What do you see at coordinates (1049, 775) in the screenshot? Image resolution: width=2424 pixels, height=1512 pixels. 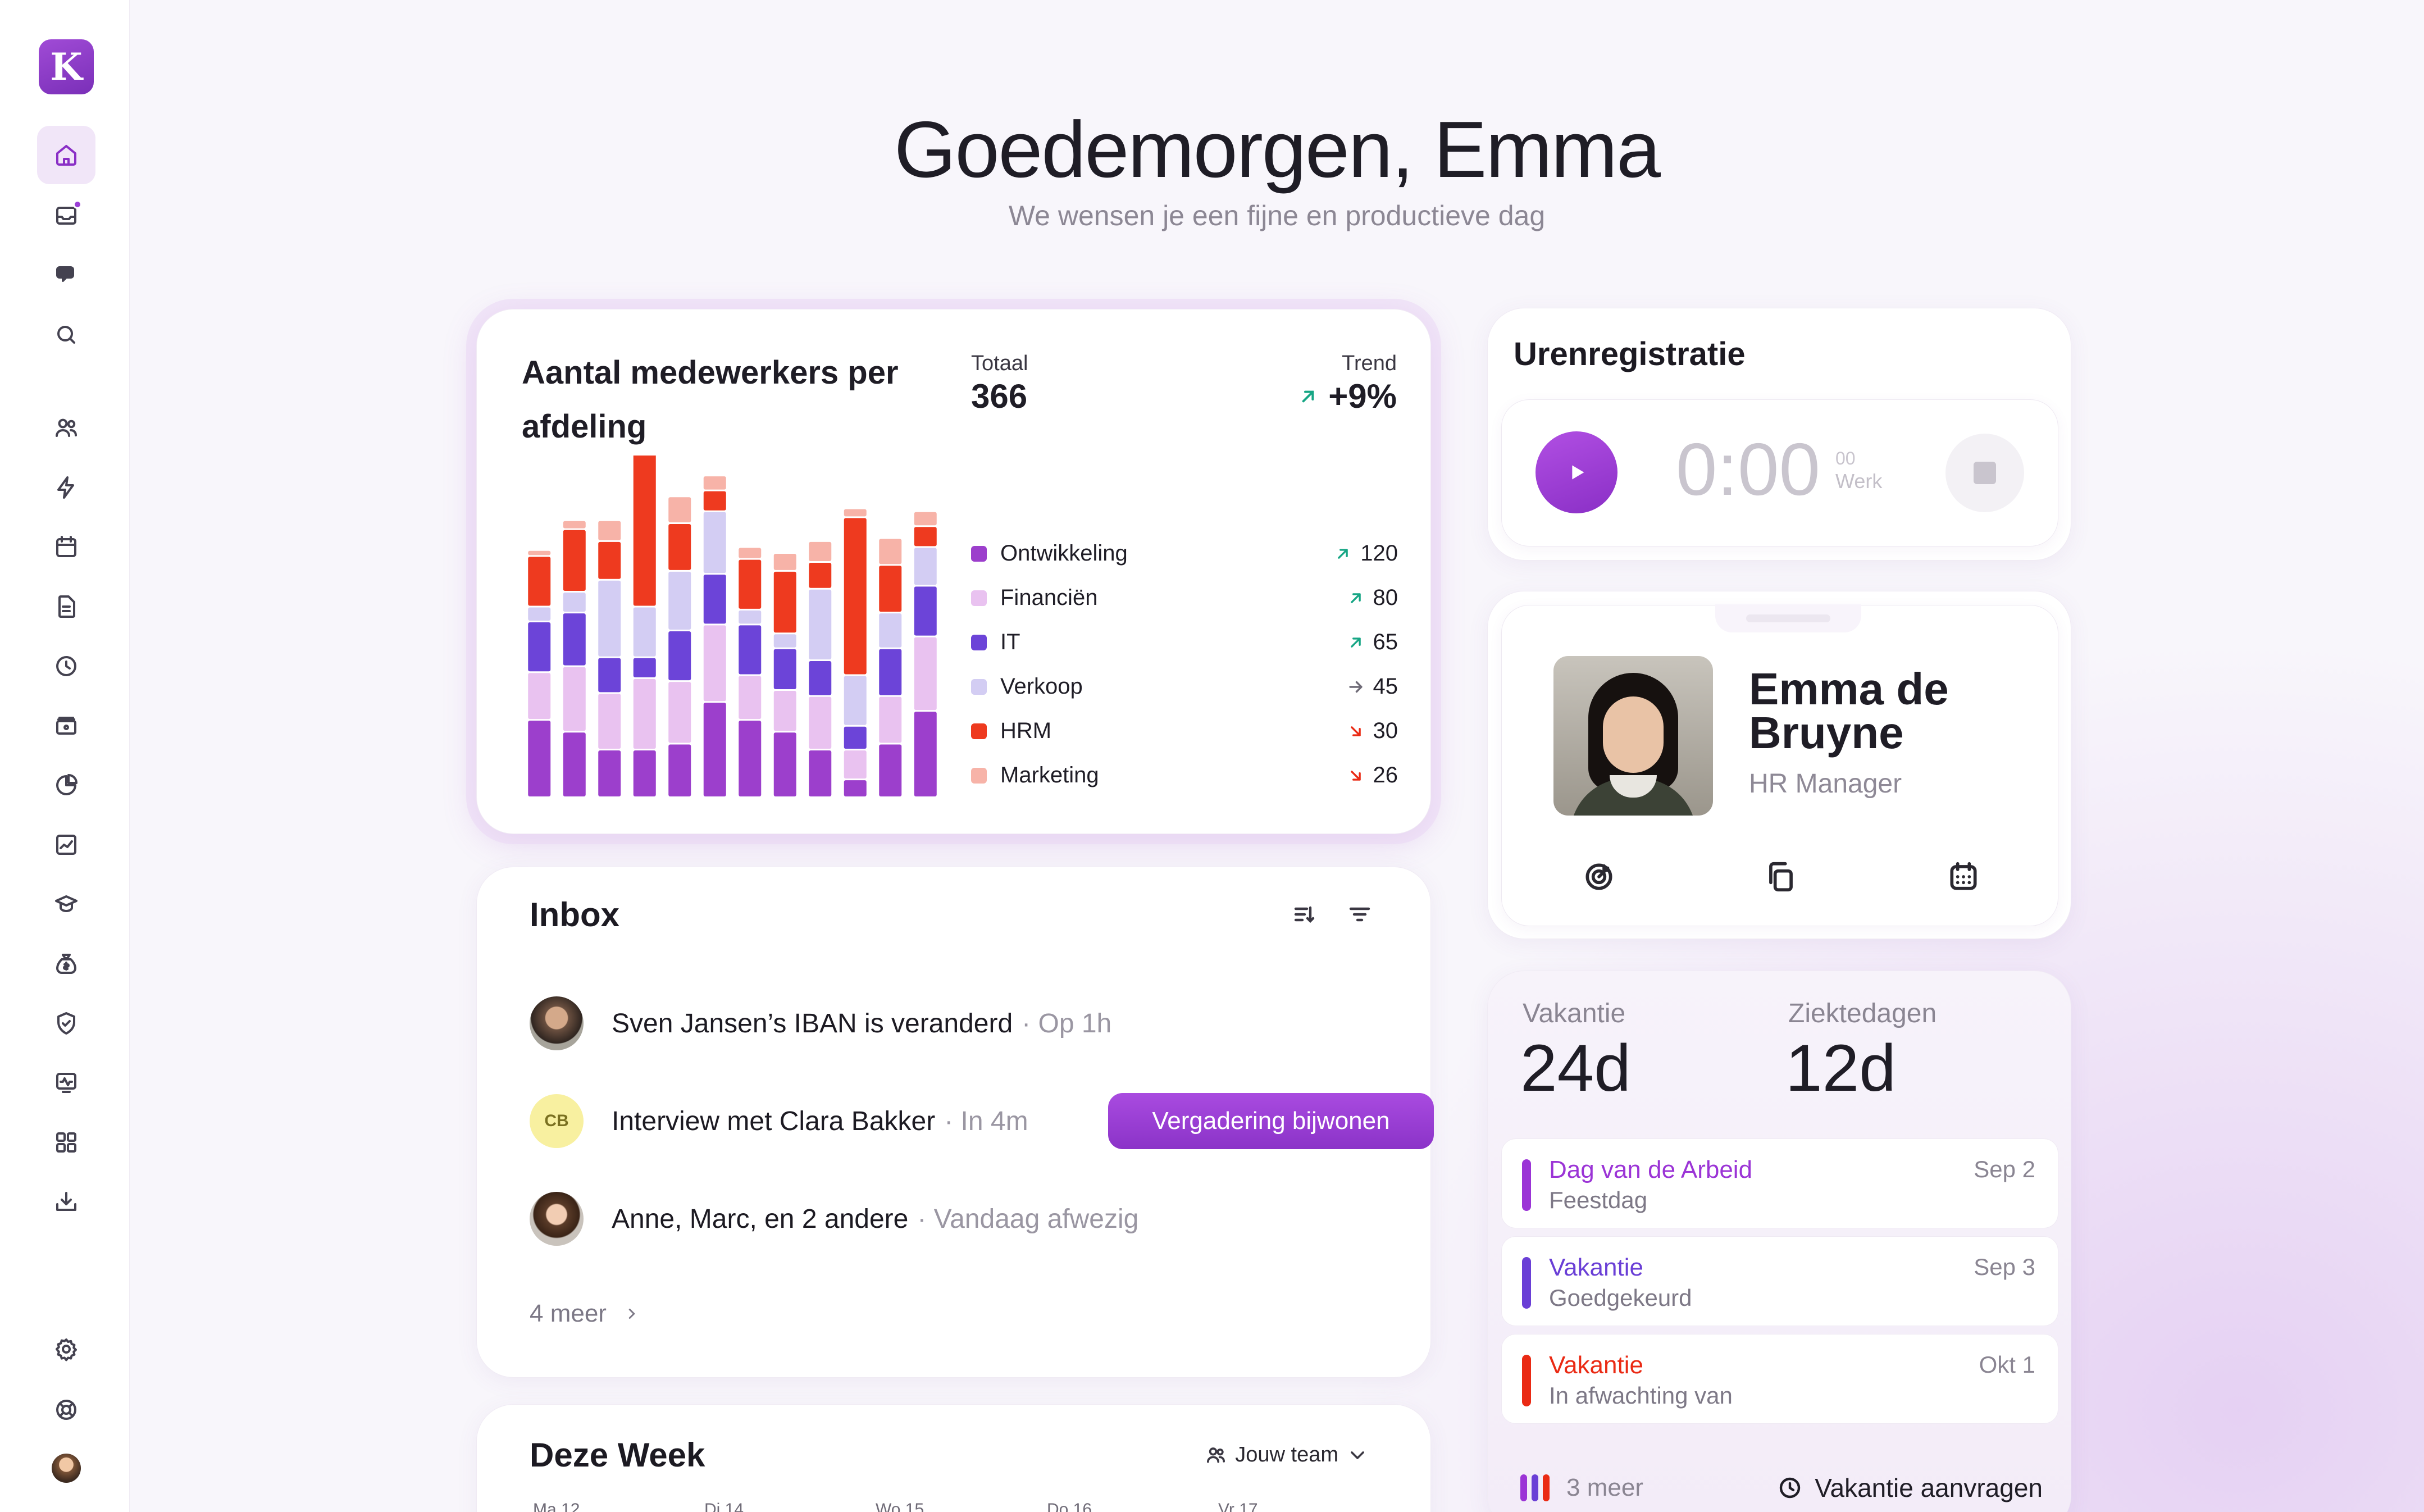 I see `legend-label: Marketing` at bounding box center [1049, 775].